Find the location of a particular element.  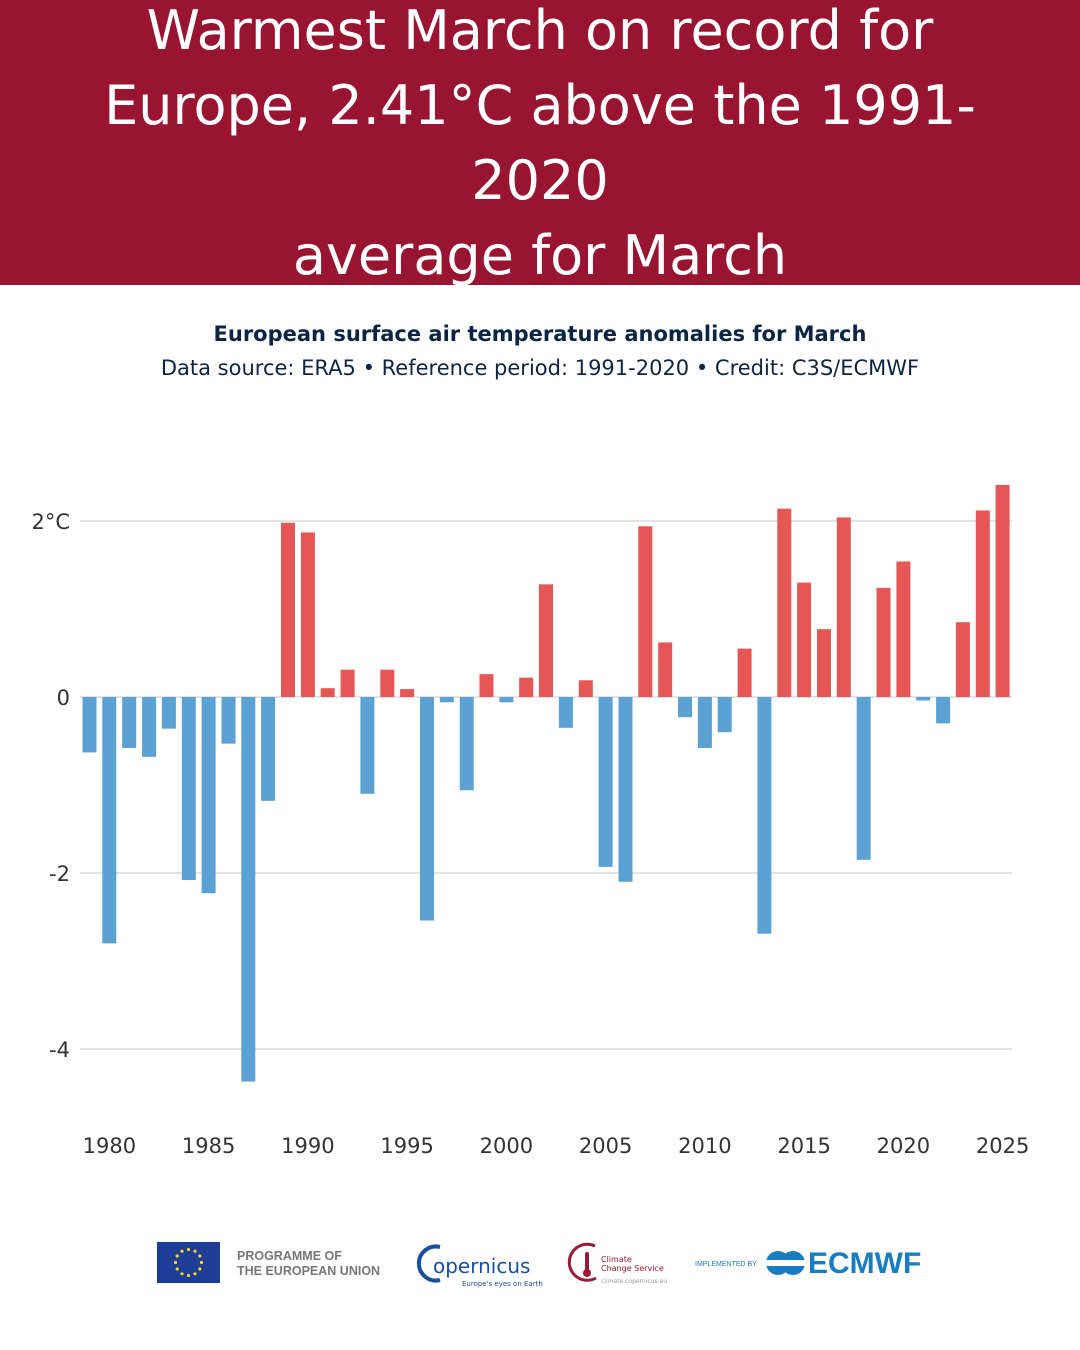

y-tick-label: -2 is located at coordinates (59, 874).